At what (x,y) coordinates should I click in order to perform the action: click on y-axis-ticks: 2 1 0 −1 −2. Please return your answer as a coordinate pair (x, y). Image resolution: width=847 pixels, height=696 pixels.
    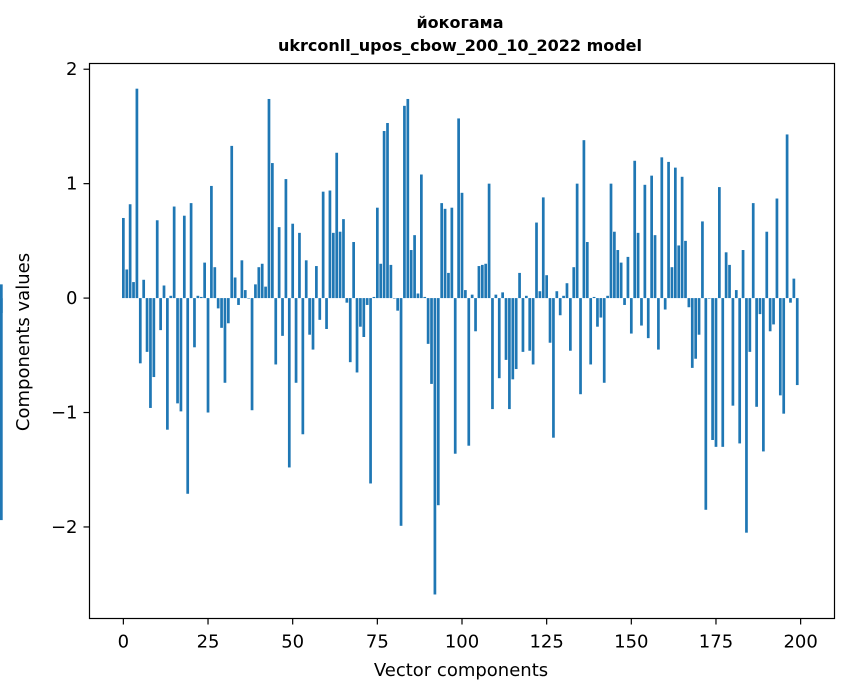
    Looking at the image, I should click on (70, 298).